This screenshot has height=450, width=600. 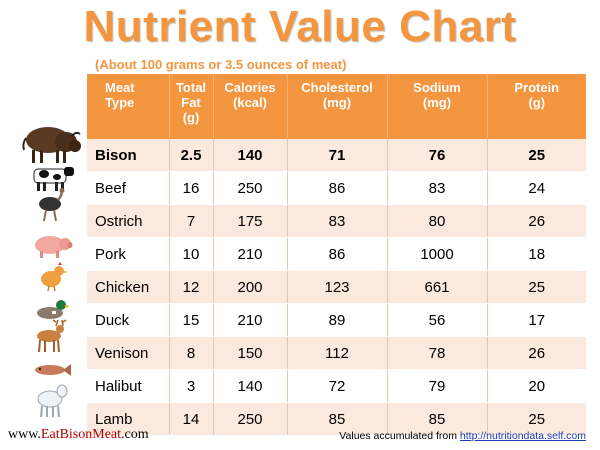 What do you see at coordinates (221, 64) in the screenshot?
I see `chart-subtitle: (About 100 grams or 3.5 ounces of meat)` at bounding box center [221, 64].